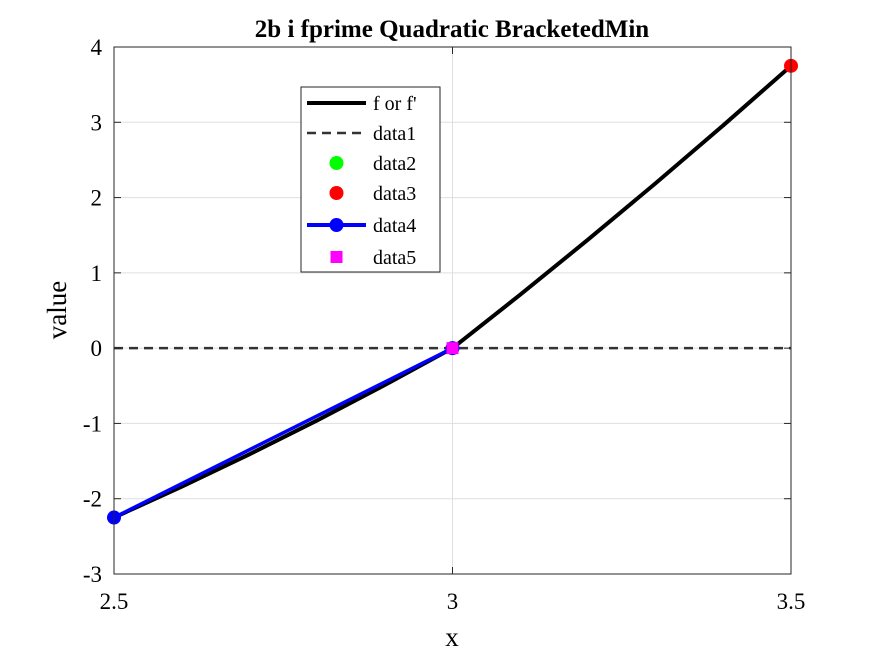  Describe the element at coordinates (452, 348) in the screenshot. I see `data5-marker` at that location.